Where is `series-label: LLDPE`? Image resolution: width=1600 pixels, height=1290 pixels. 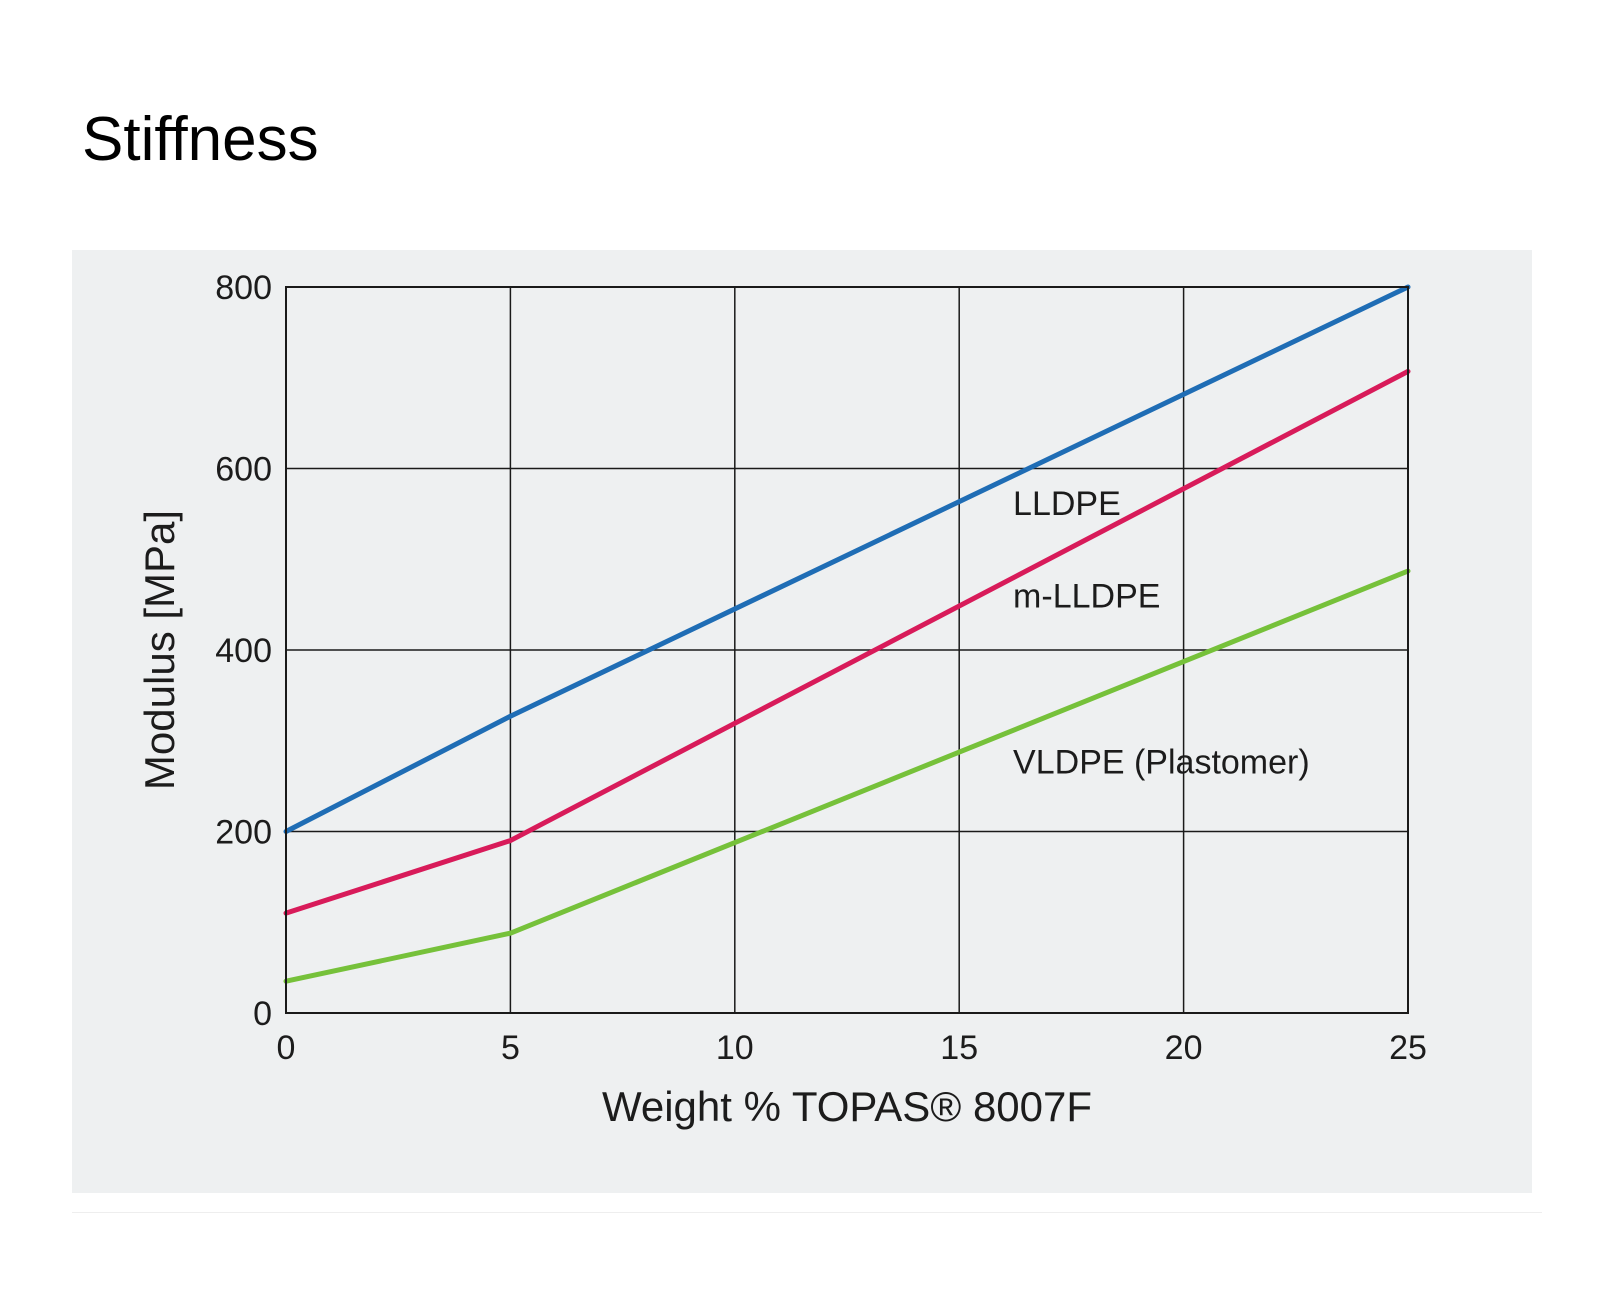
series-label: LLDPE is located at coordinates (1067, 504).